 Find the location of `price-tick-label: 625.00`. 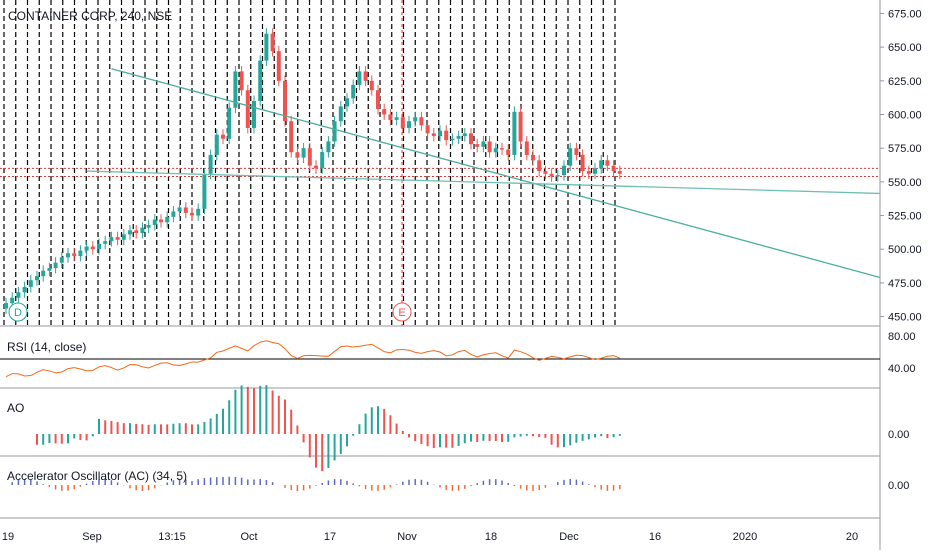

price-tick-label: 625.00 is located at coordinates (905, 82).